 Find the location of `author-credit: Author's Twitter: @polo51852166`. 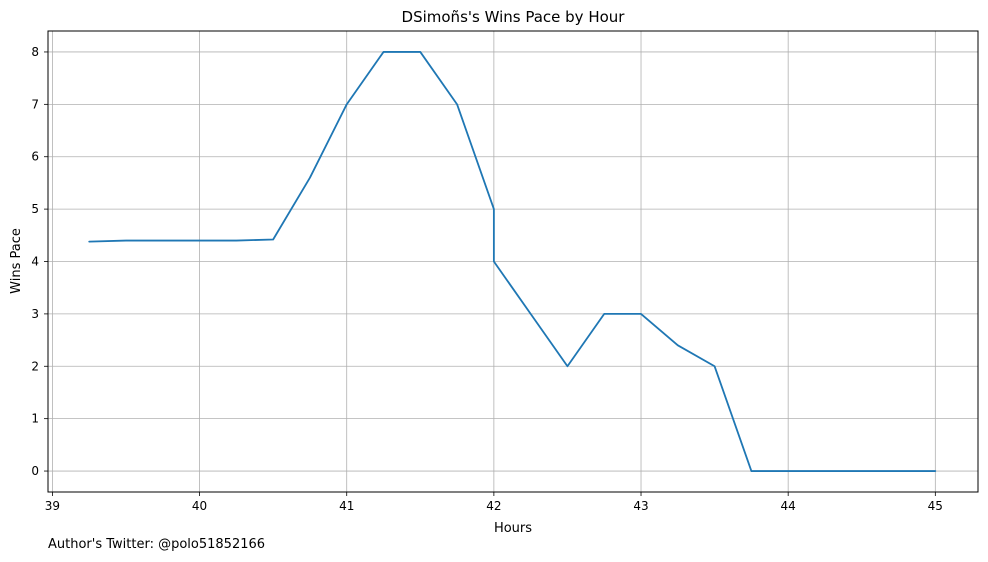

author-credit: Author's Twitter: @polo51852166 is located at coordinates (157, 544).